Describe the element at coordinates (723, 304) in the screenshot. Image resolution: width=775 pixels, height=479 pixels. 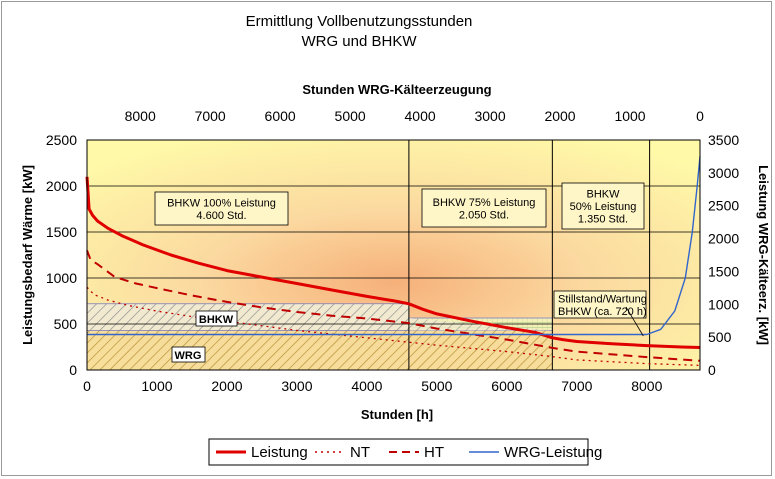
I see `y2-tick-label: 1000` at that location.